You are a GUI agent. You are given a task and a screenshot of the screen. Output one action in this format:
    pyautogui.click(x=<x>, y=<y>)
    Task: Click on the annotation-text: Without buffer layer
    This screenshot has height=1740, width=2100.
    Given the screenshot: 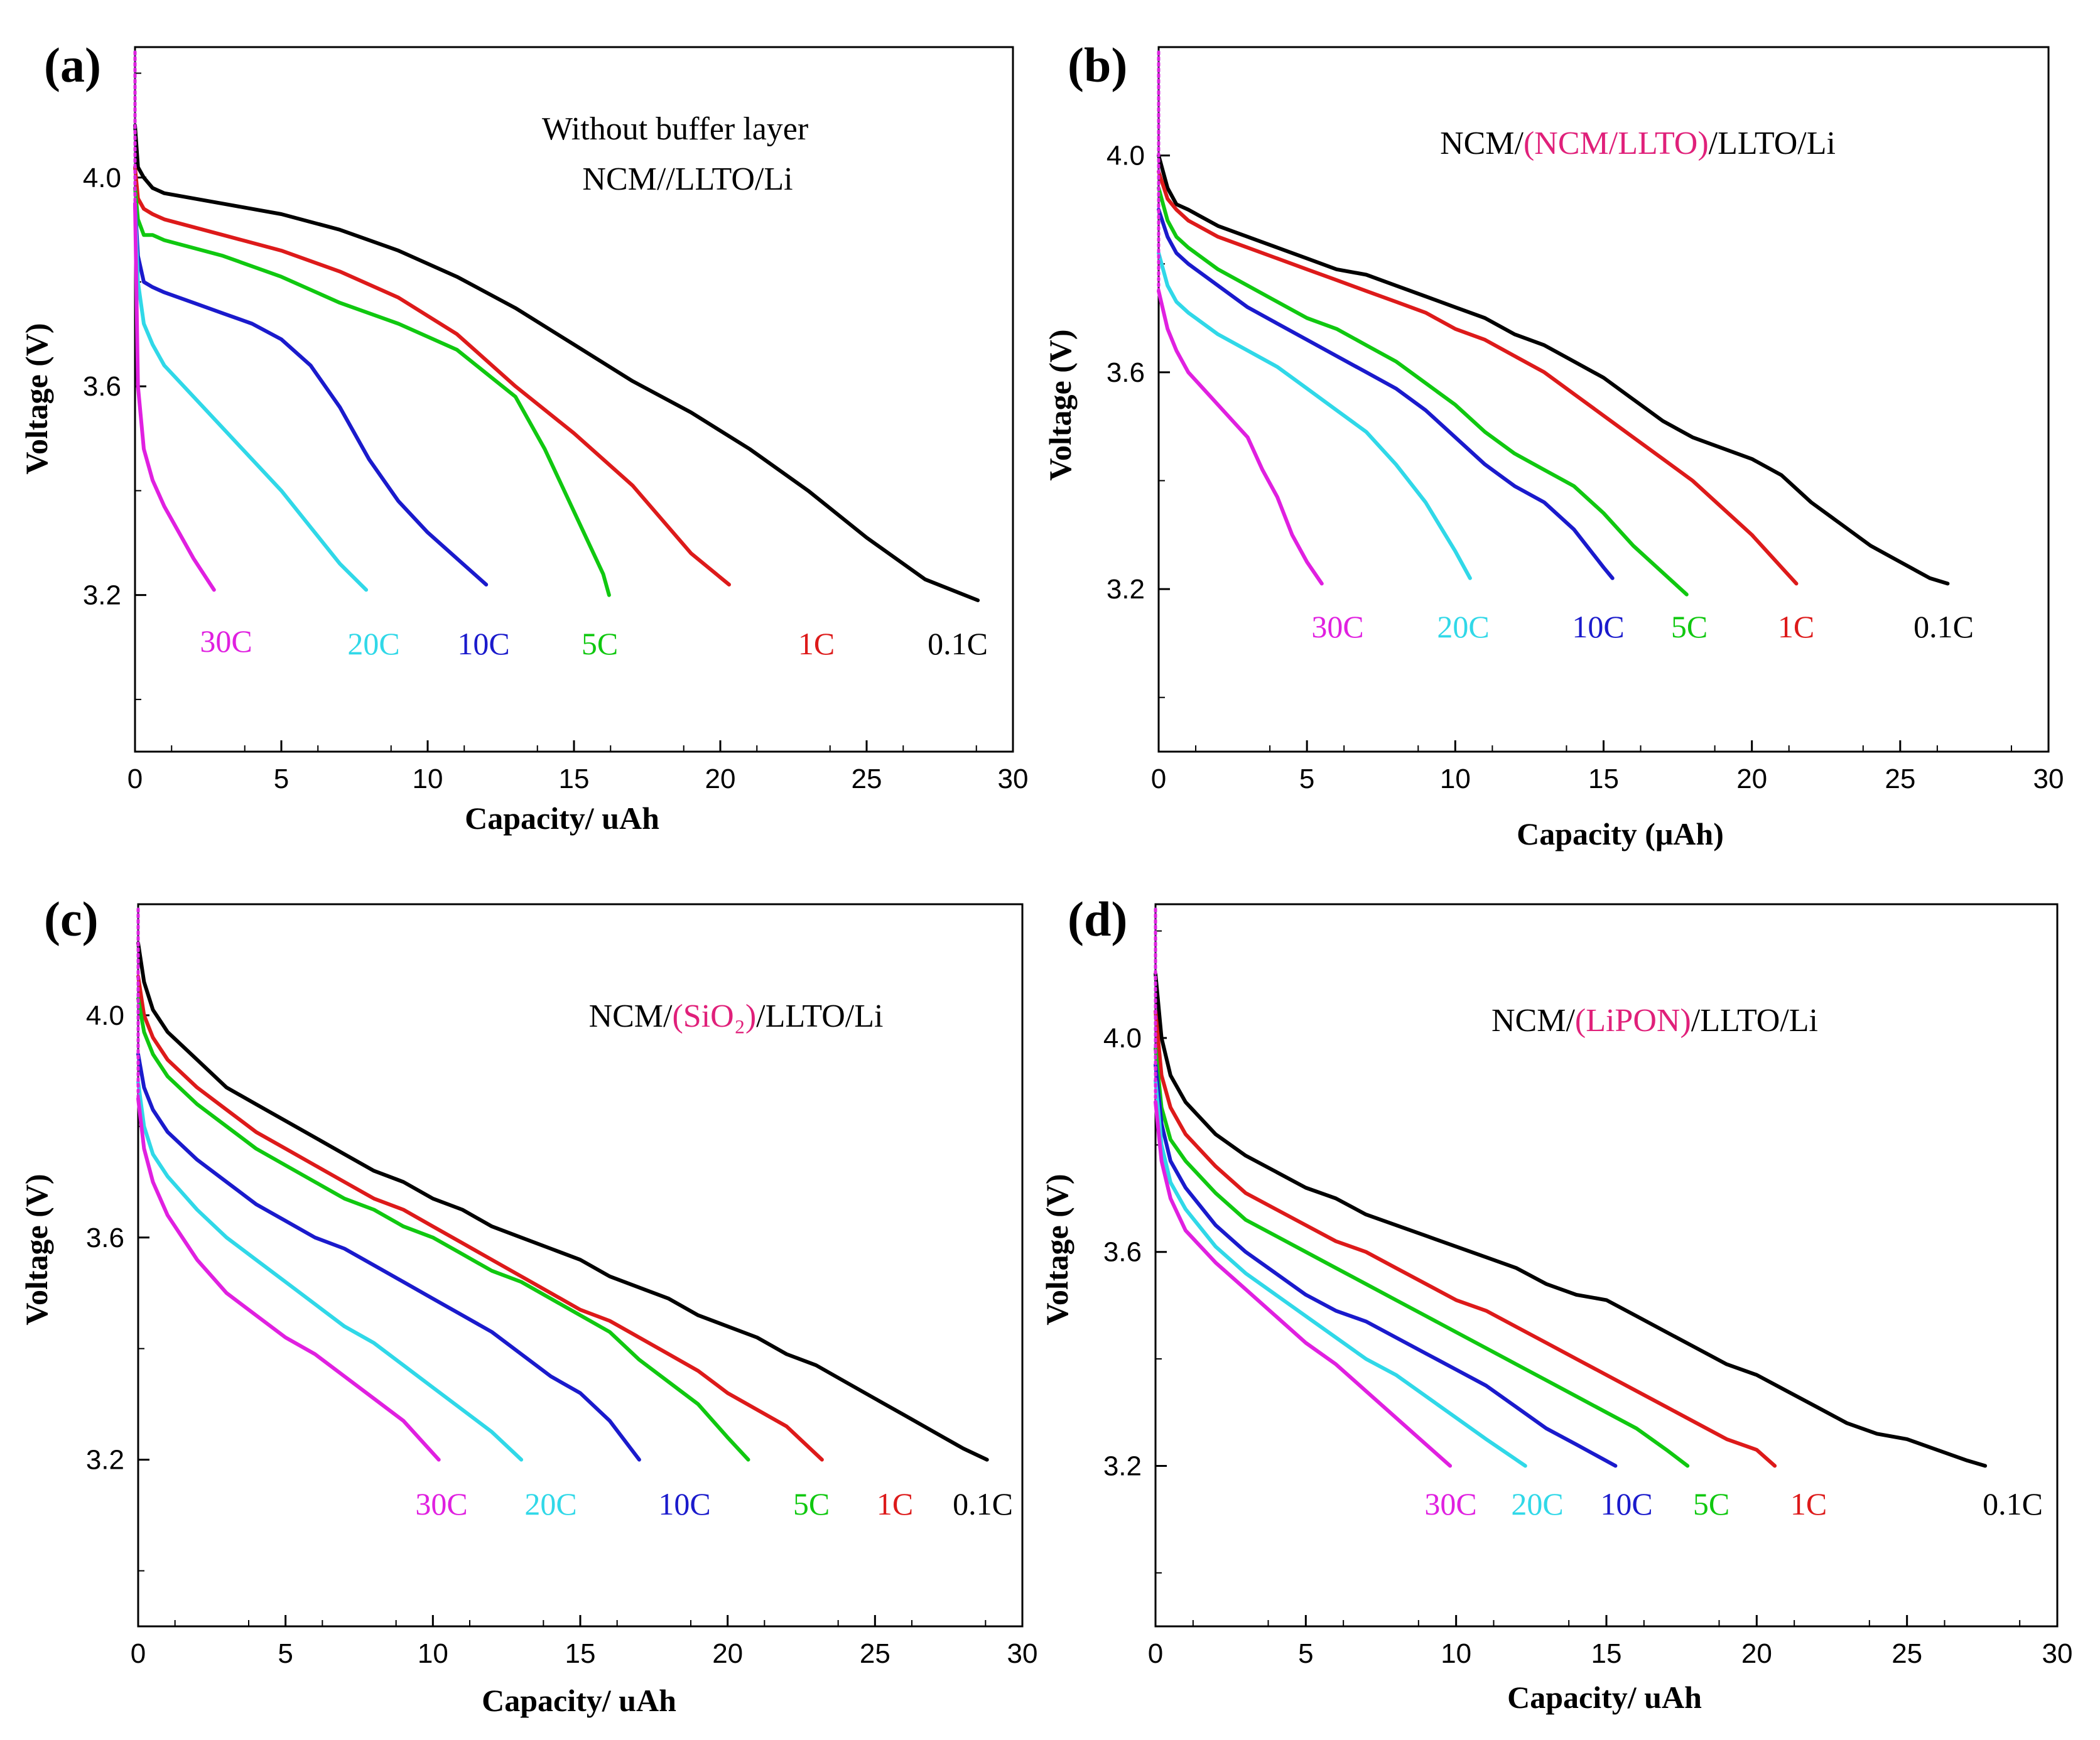 What is the action you would take?
    pyautogui.click(x=675, y=129)
    